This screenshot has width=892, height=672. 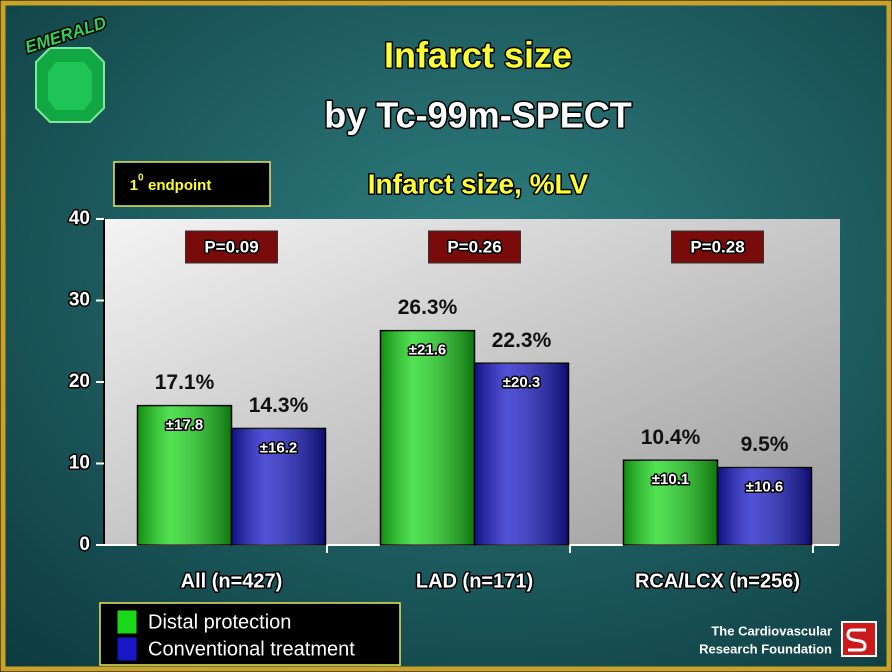 I want to click on legend: Distal protection Conventional treatment, so click(x=250, y=634).